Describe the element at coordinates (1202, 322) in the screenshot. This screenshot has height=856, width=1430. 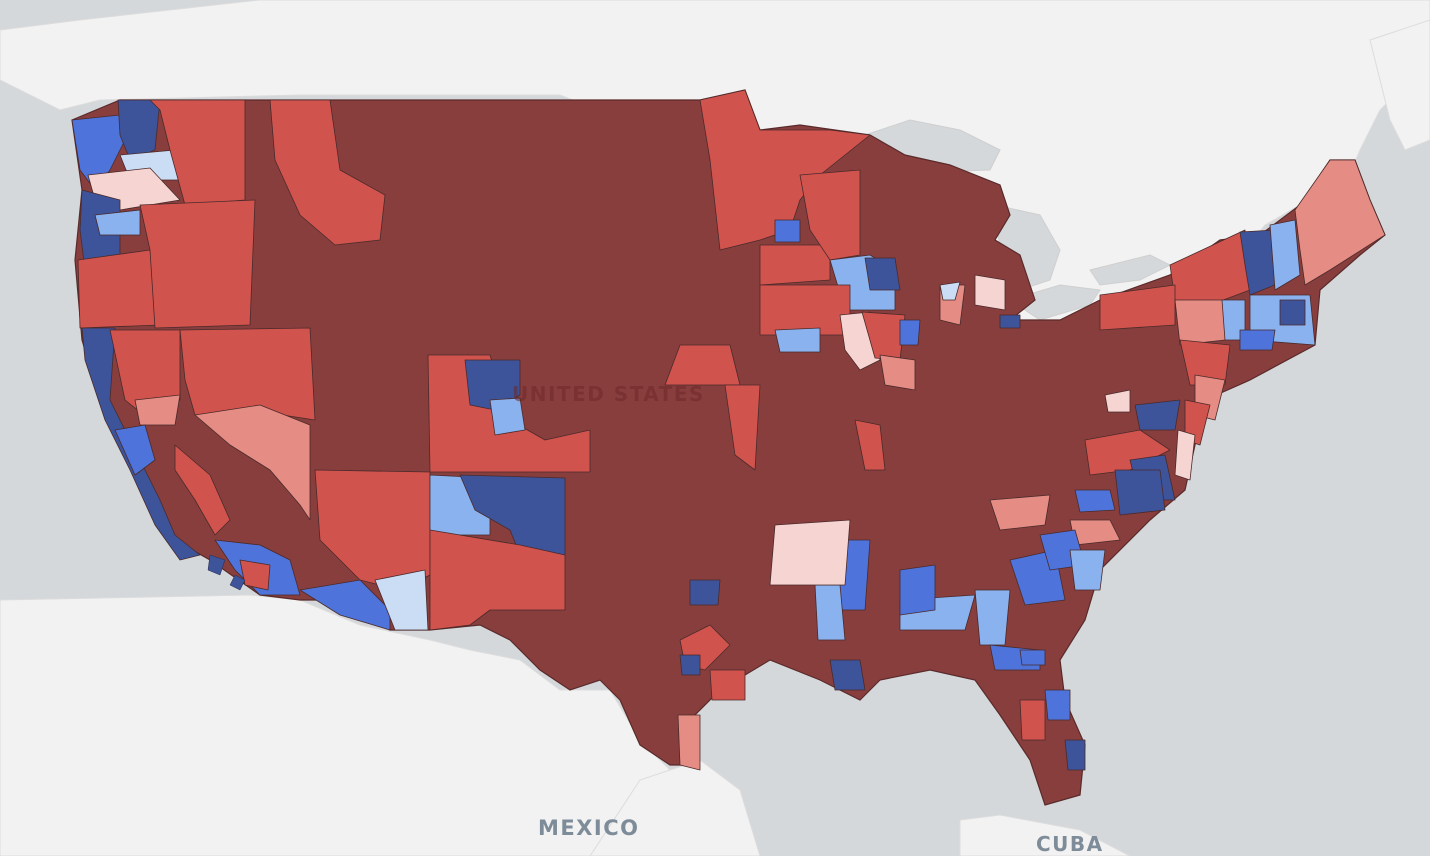
I see `district-ny-upstate` at that location.